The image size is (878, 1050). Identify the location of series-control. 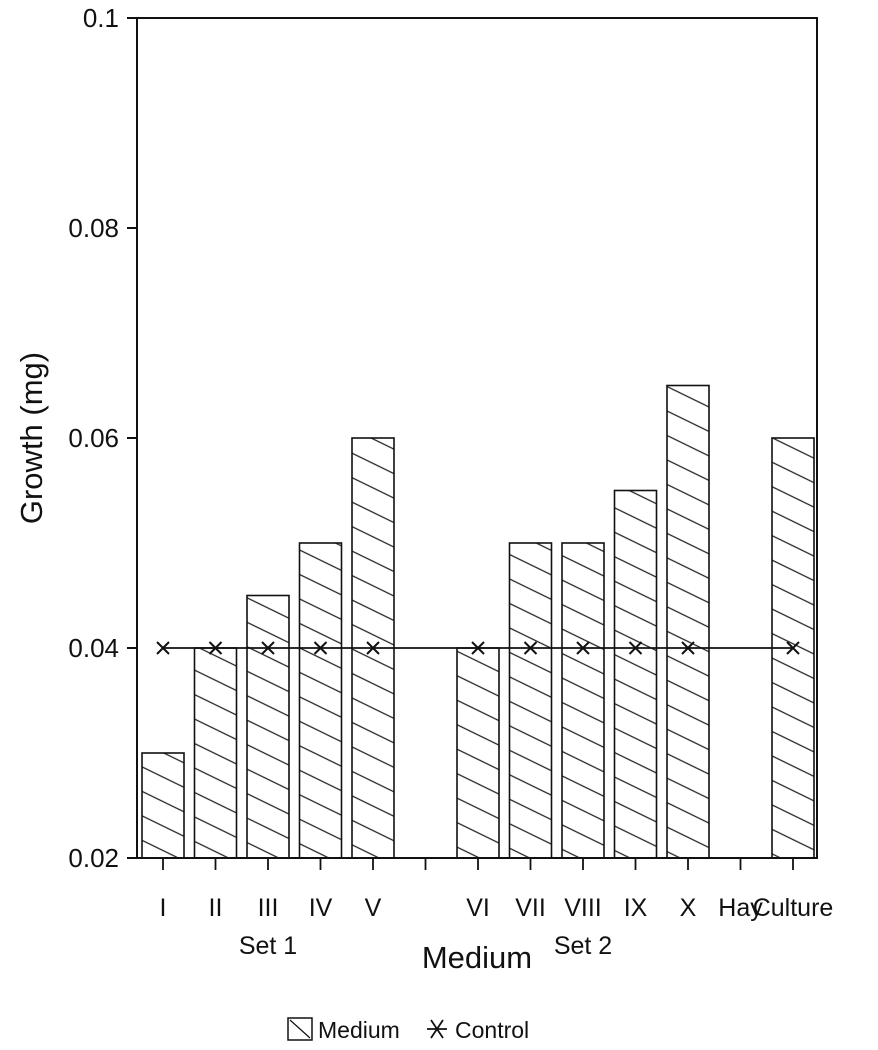
(478, 648).